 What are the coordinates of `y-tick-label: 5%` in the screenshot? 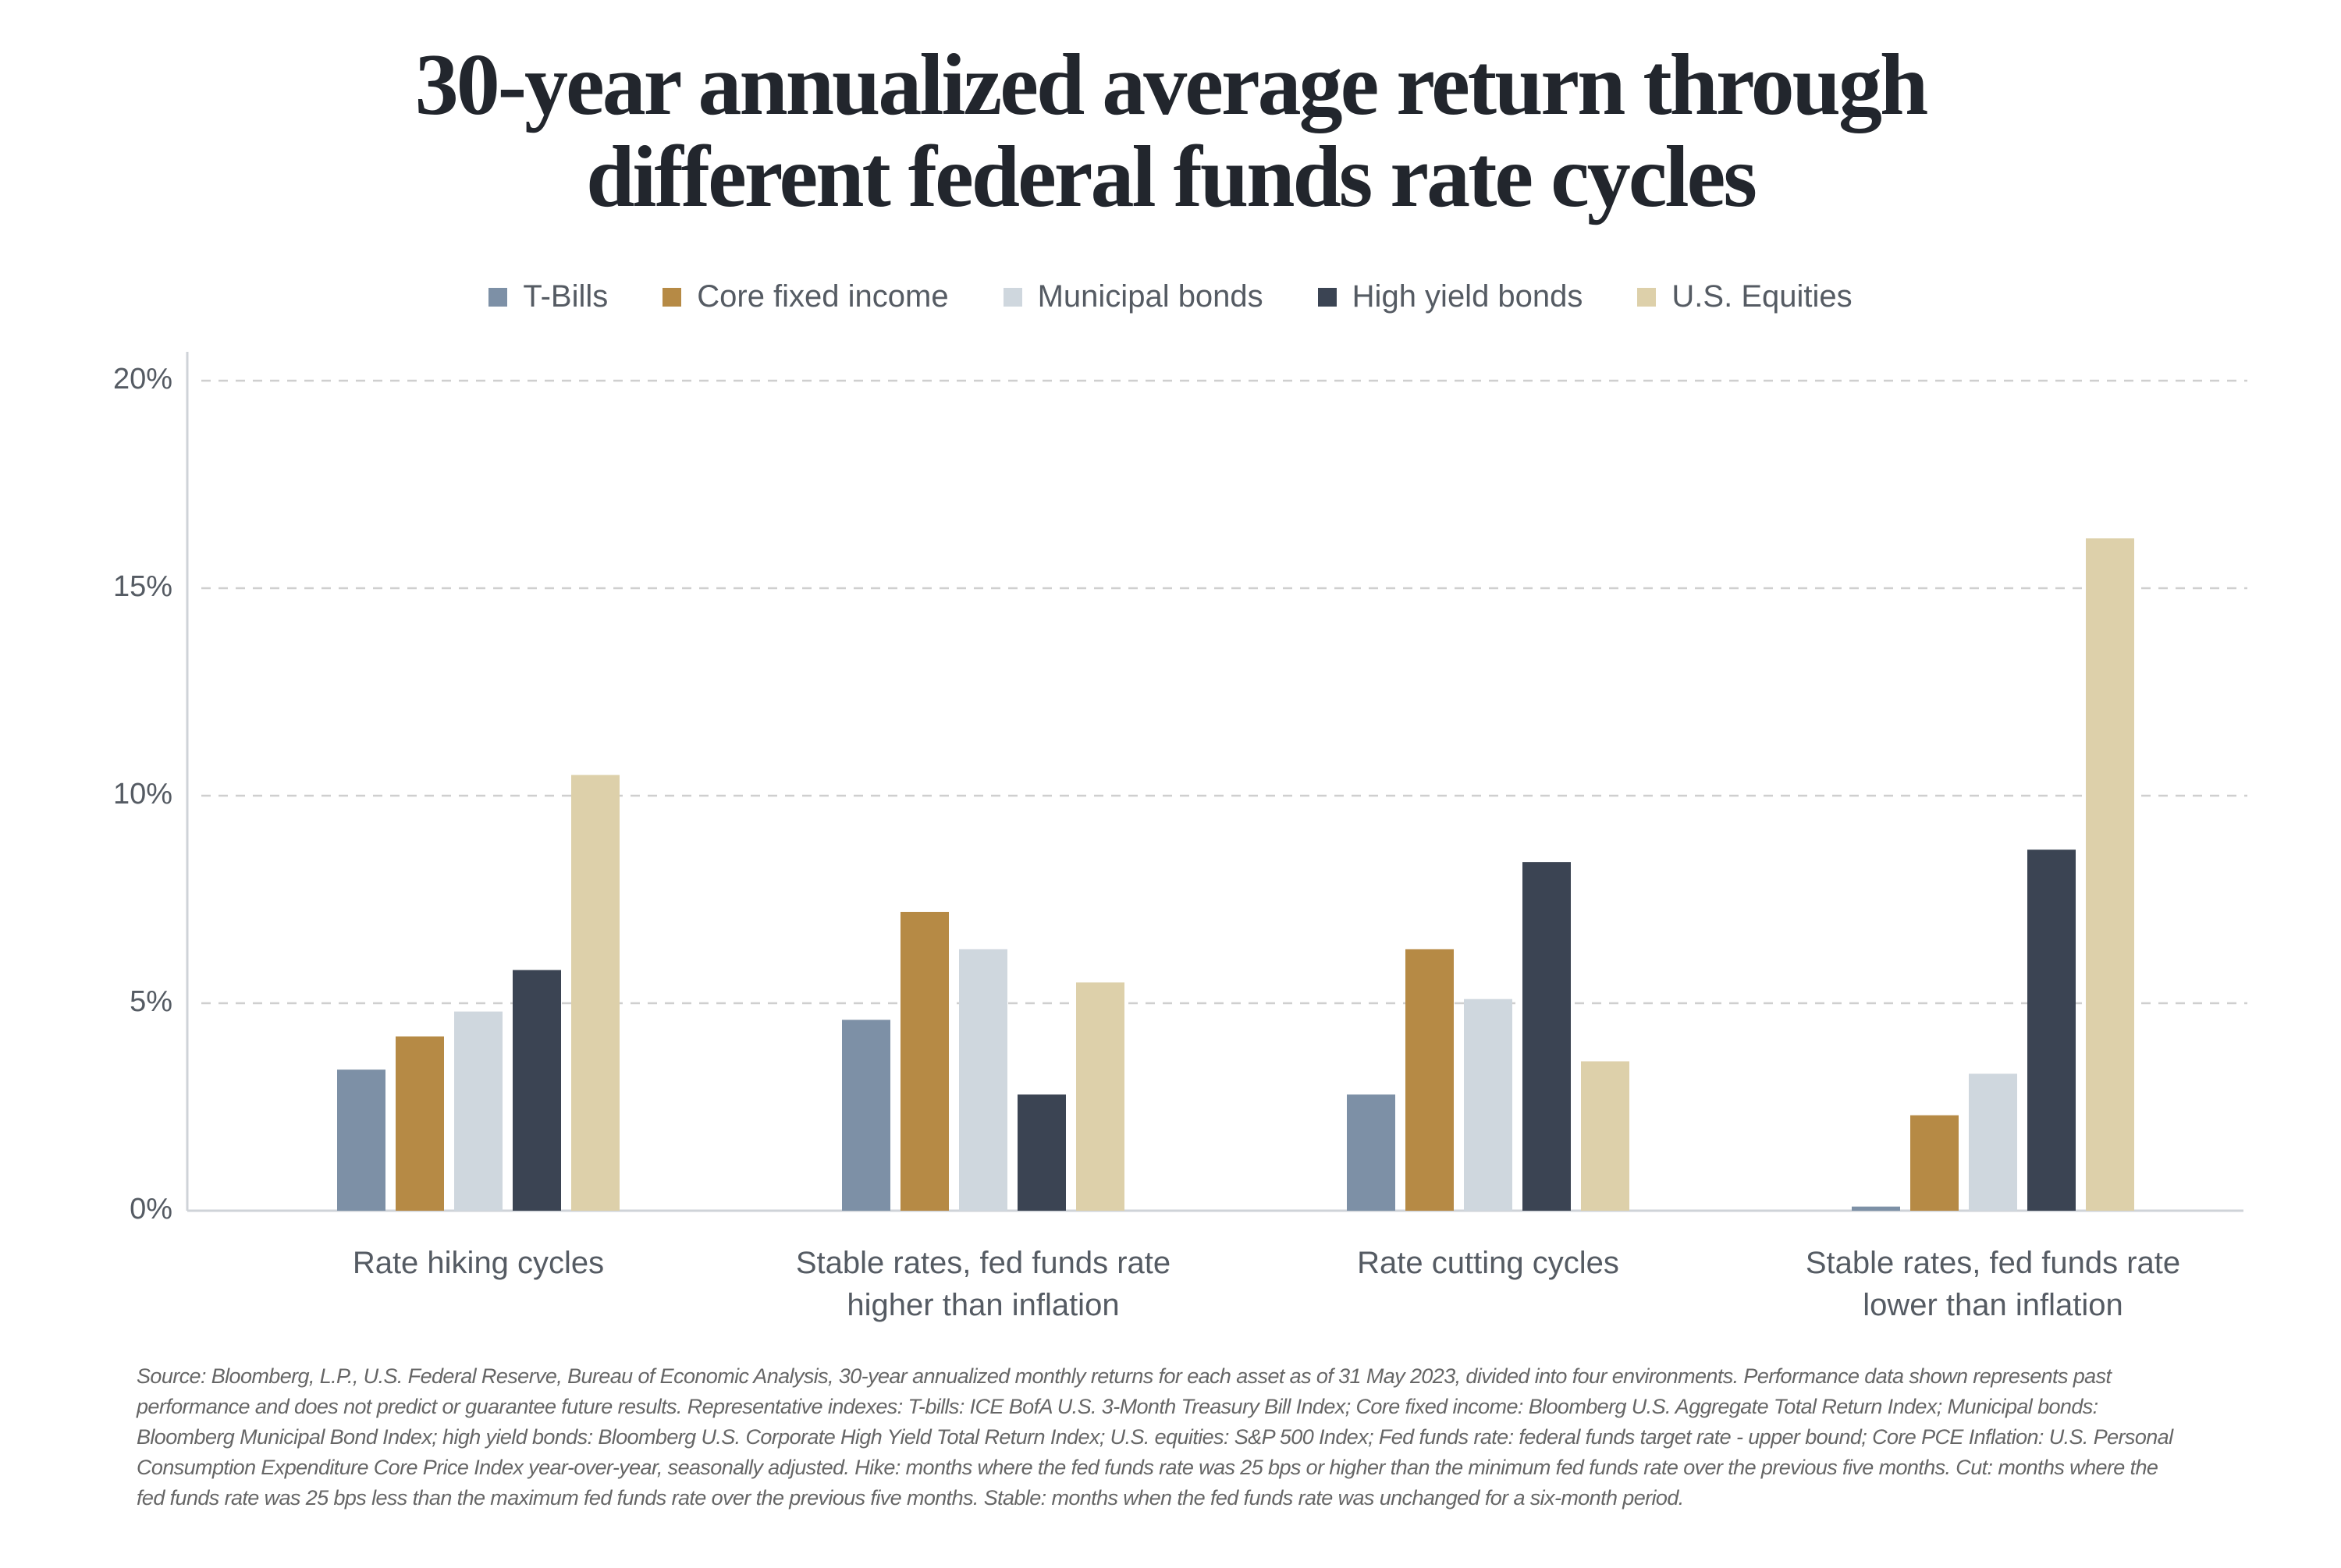 It's located at (151, 1002).